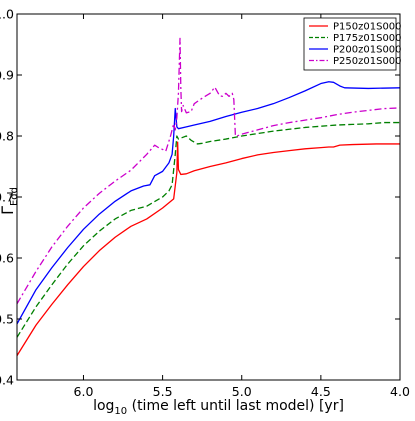 The width and height of the screenshot is (415, 421). I want to click on y-tick-label: 0.7, so click(7, 197).